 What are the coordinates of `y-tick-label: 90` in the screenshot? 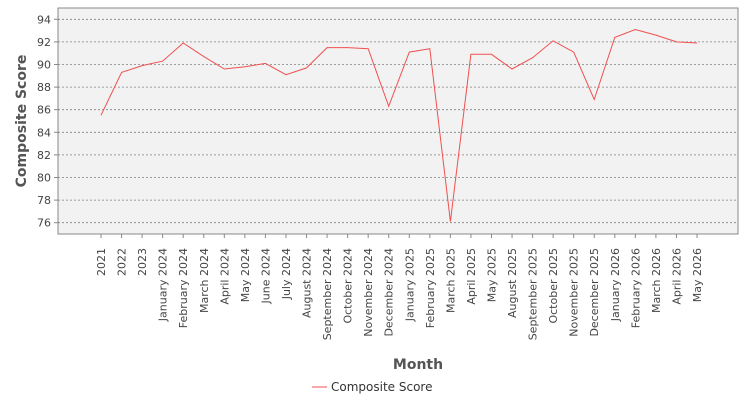 It's located at (44, 65).